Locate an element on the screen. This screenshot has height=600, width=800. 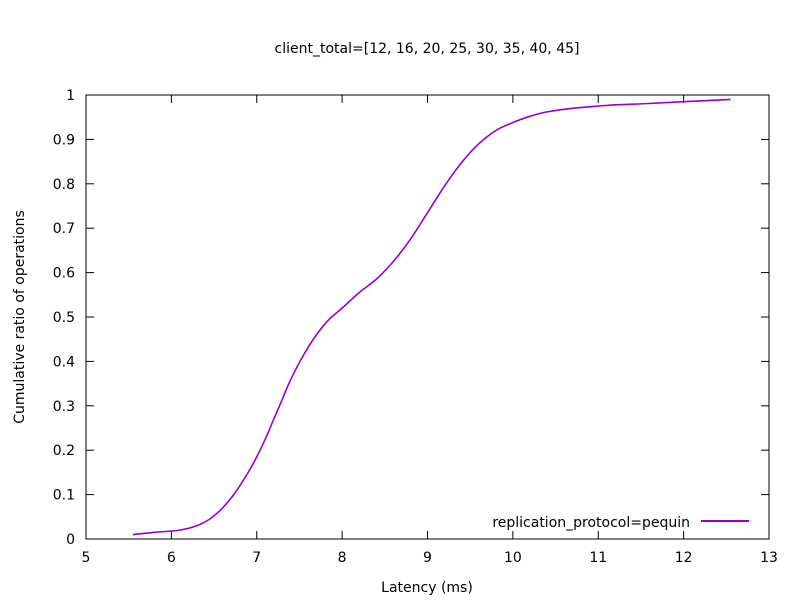
legend-label: replication_protocol=pequin is located at coordinates (591, 523).